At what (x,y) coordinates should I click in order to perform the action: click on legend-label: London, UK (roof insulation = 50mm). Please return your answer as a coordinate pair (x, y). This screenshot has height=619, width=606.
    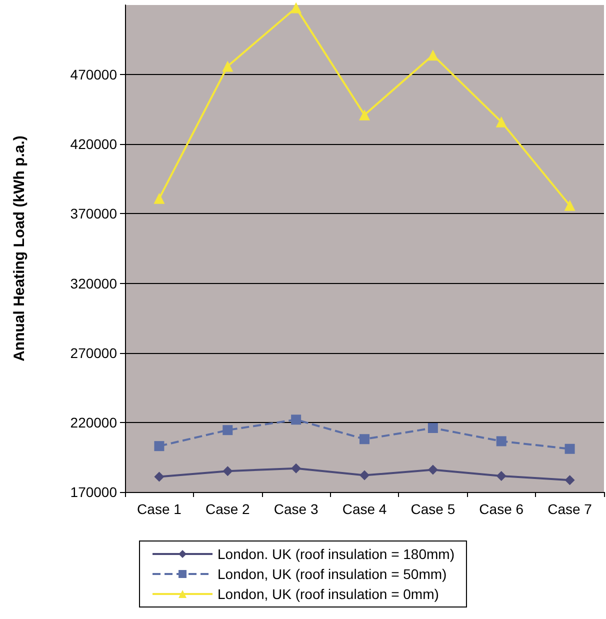
    Looking at the image, I should click on (332, 574).